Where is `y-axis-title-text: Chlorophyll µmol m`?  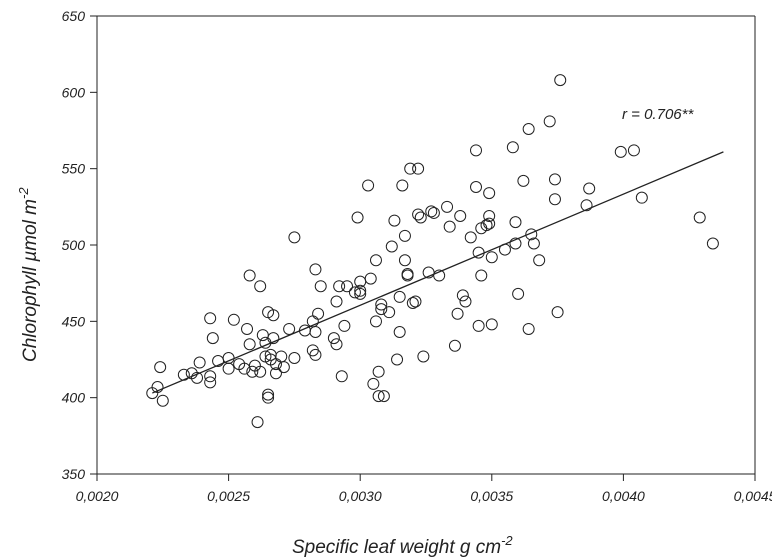 y-axis-title-text: Chlorophyll µmol m is located at coordinates (30, 280).